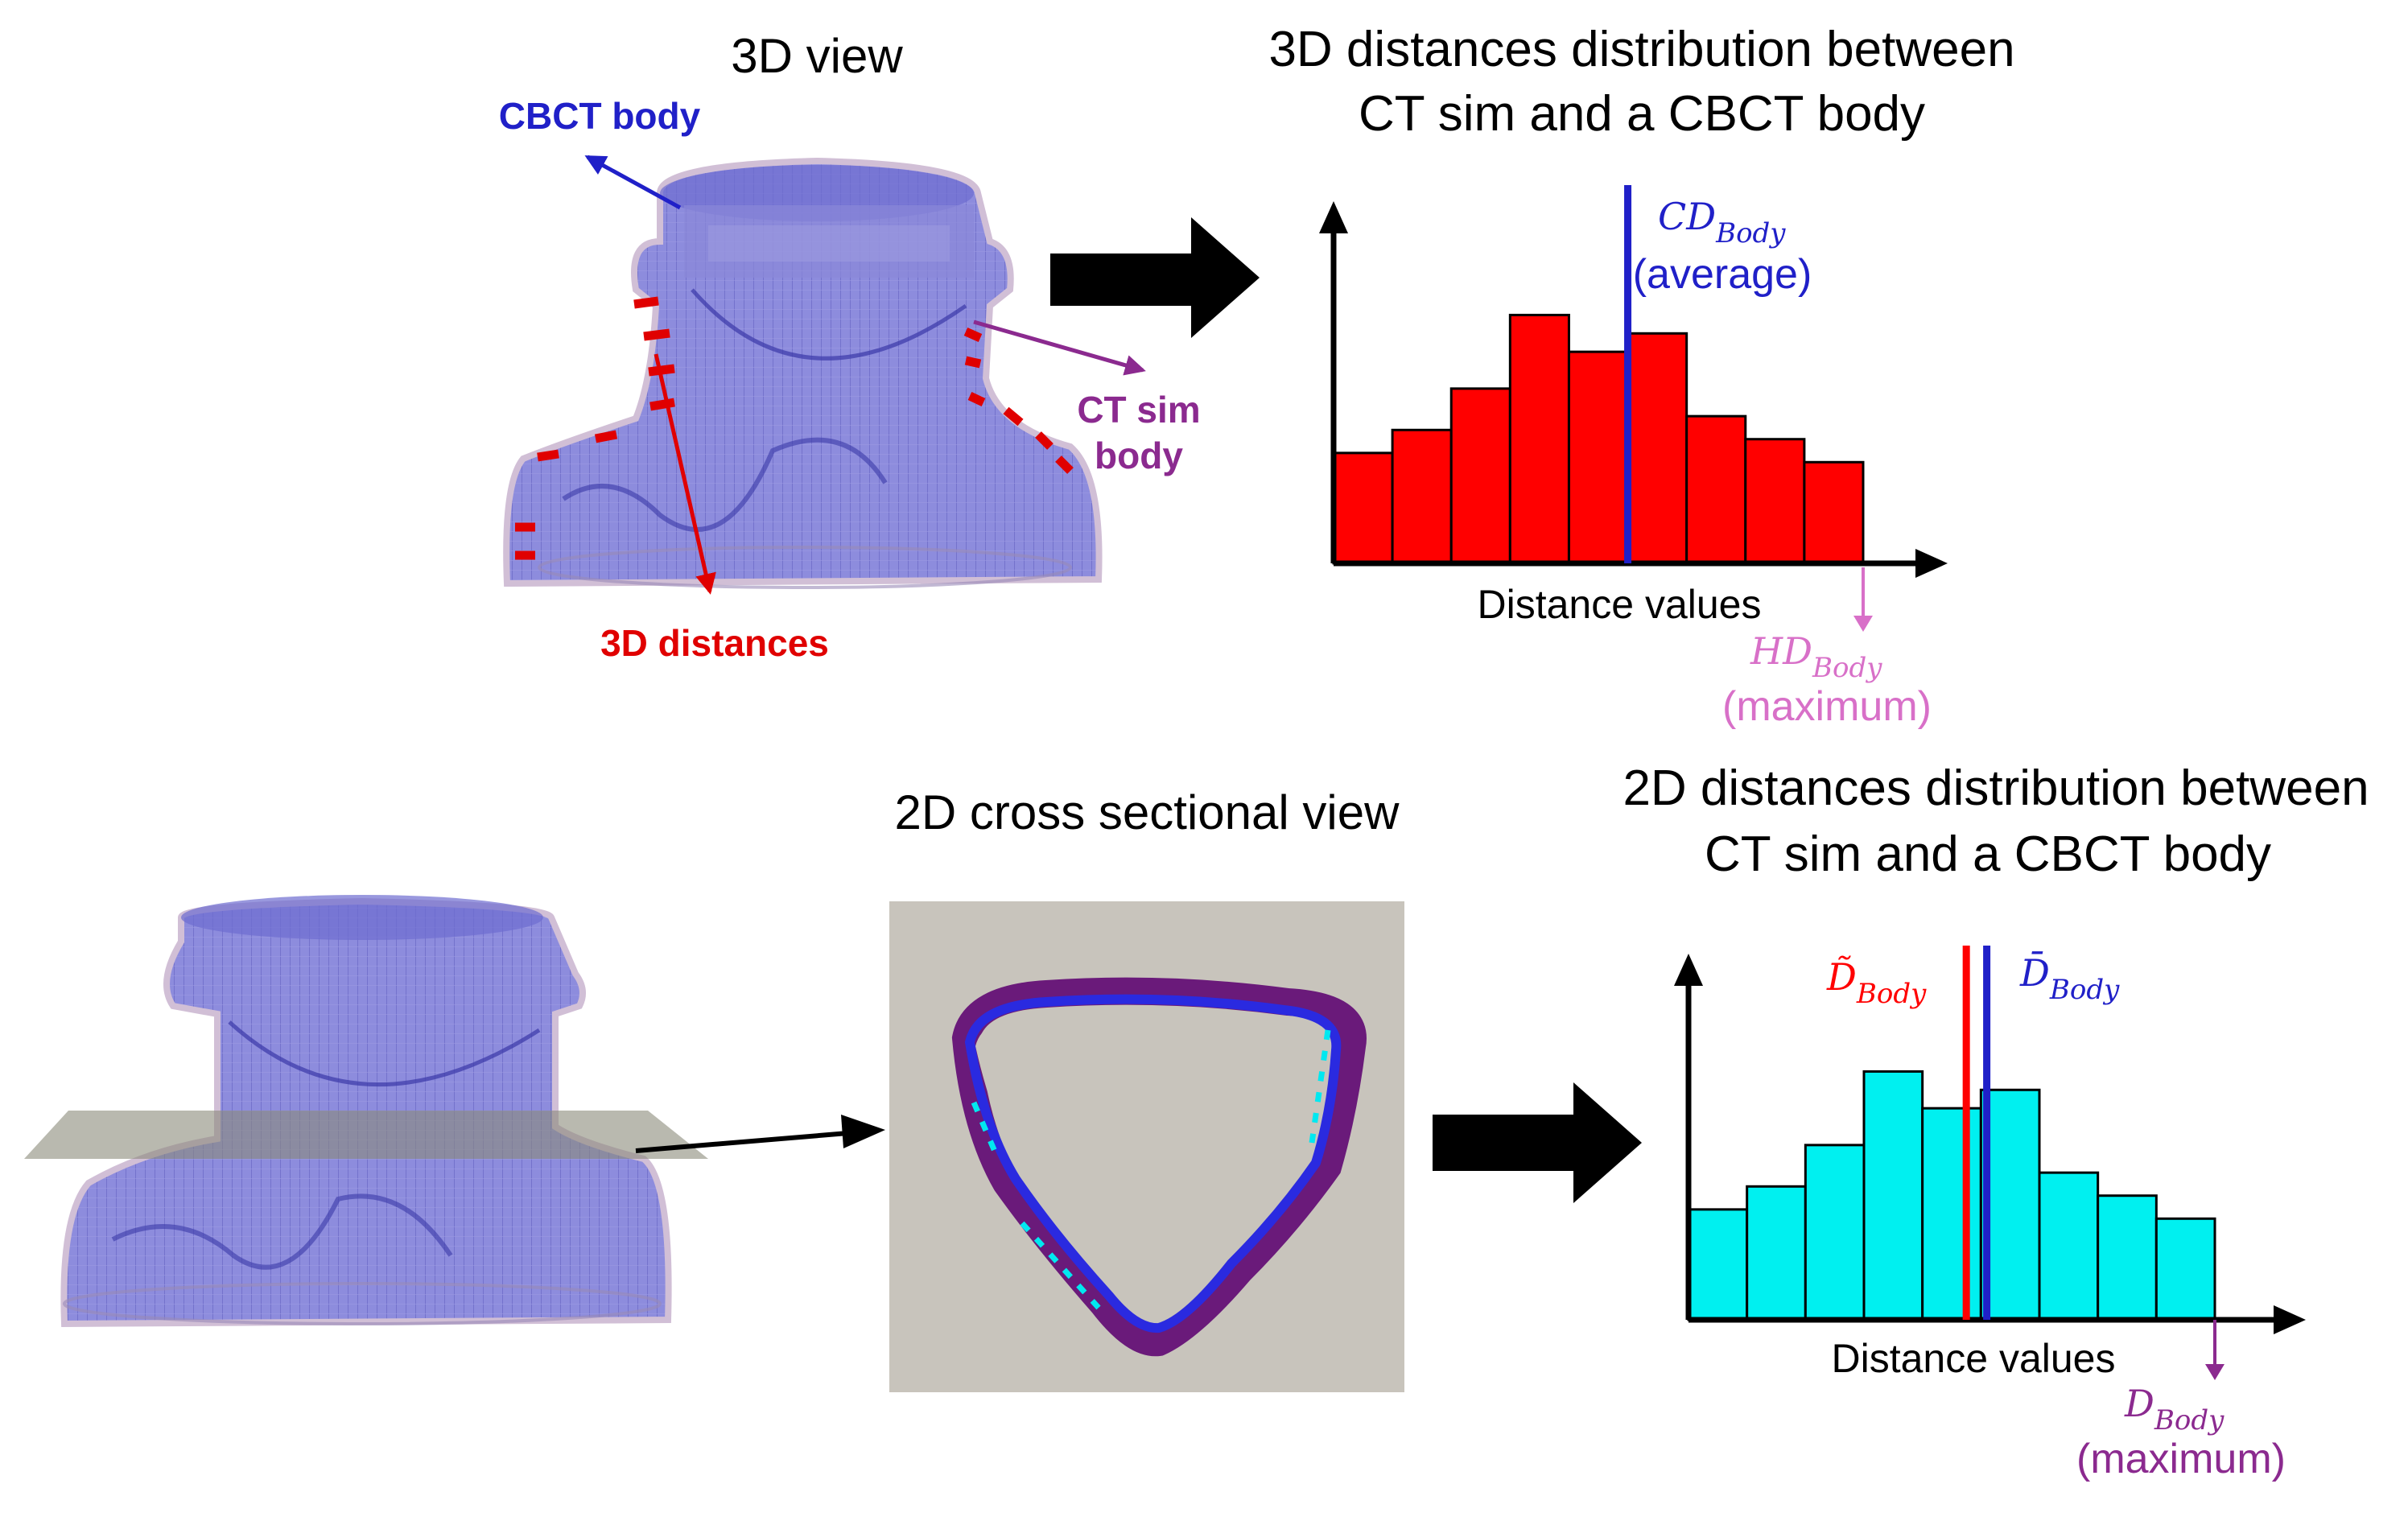  I want to click on bottom-max-note: (maximum), so click(2181, 1459).